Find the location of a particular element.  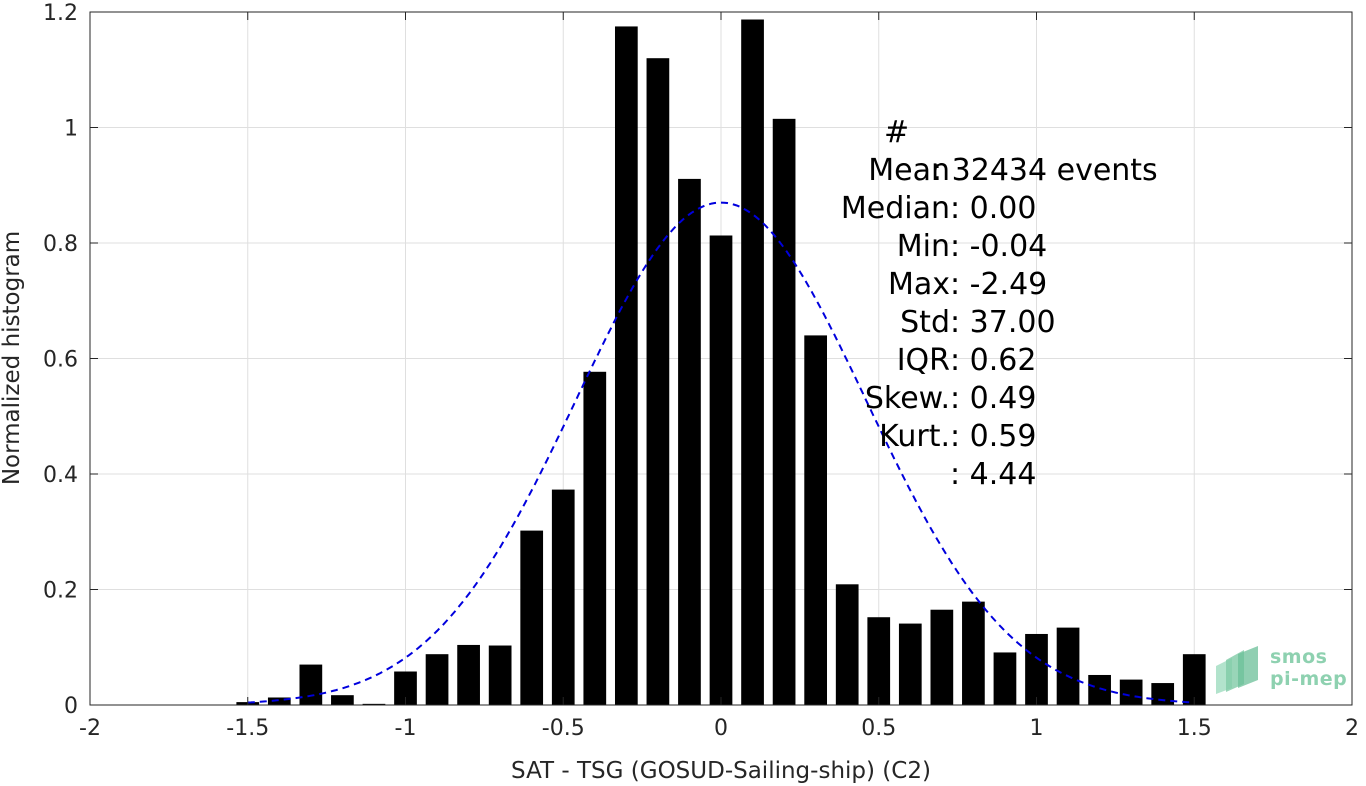

x-tick-label: -2 is located at coordinates (90, 728).